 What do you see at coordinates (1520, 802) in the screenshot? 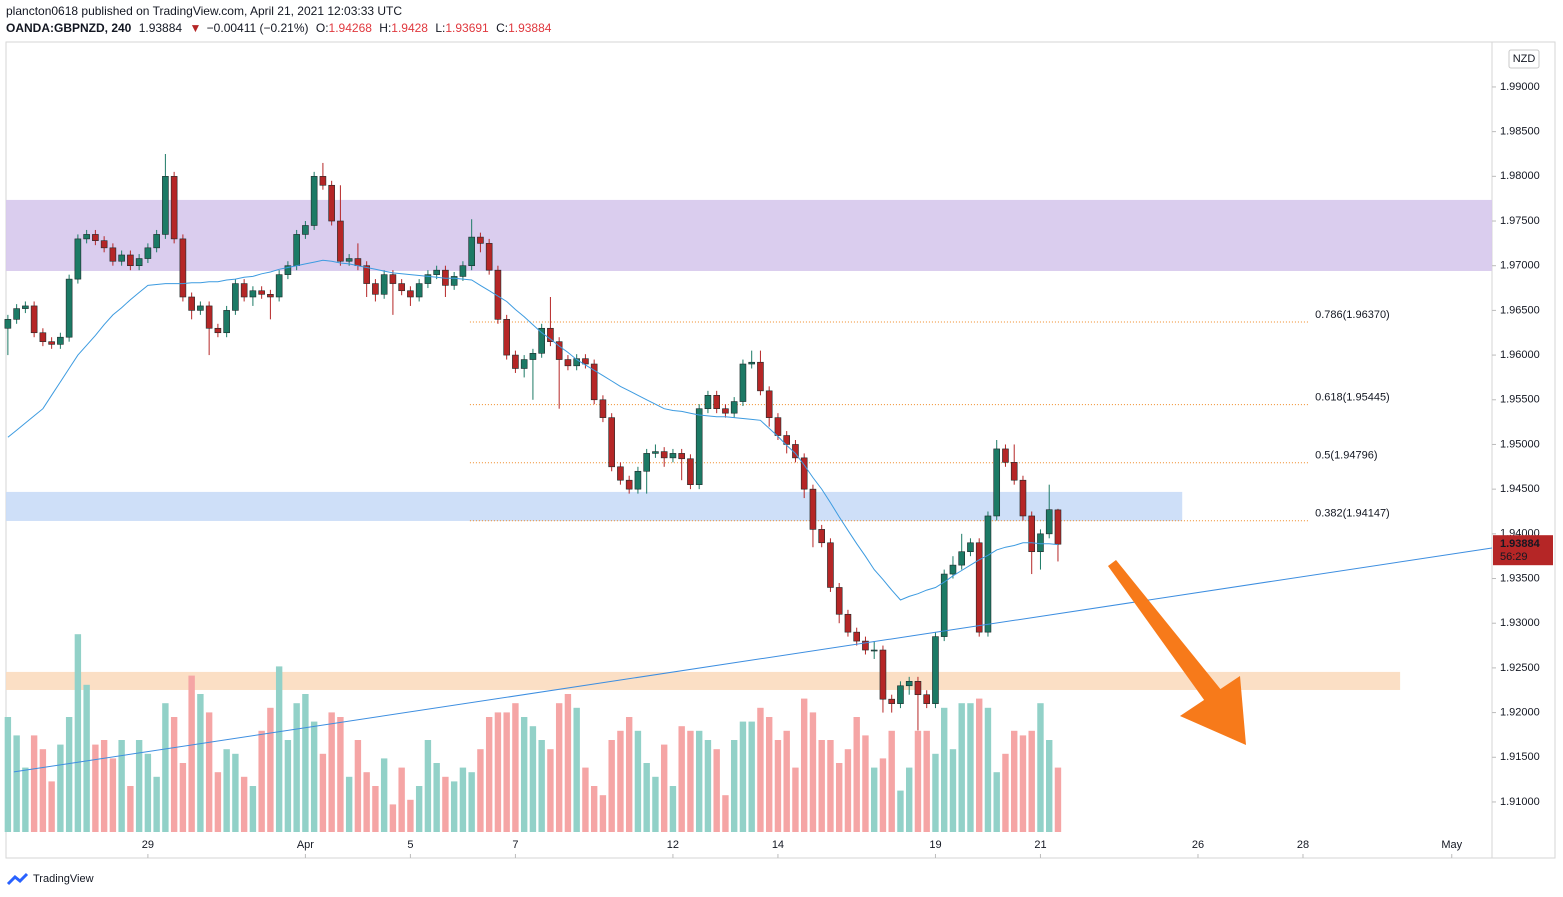
I see `y-tick-label: 1.91000` at bounding box center [1520, 802].